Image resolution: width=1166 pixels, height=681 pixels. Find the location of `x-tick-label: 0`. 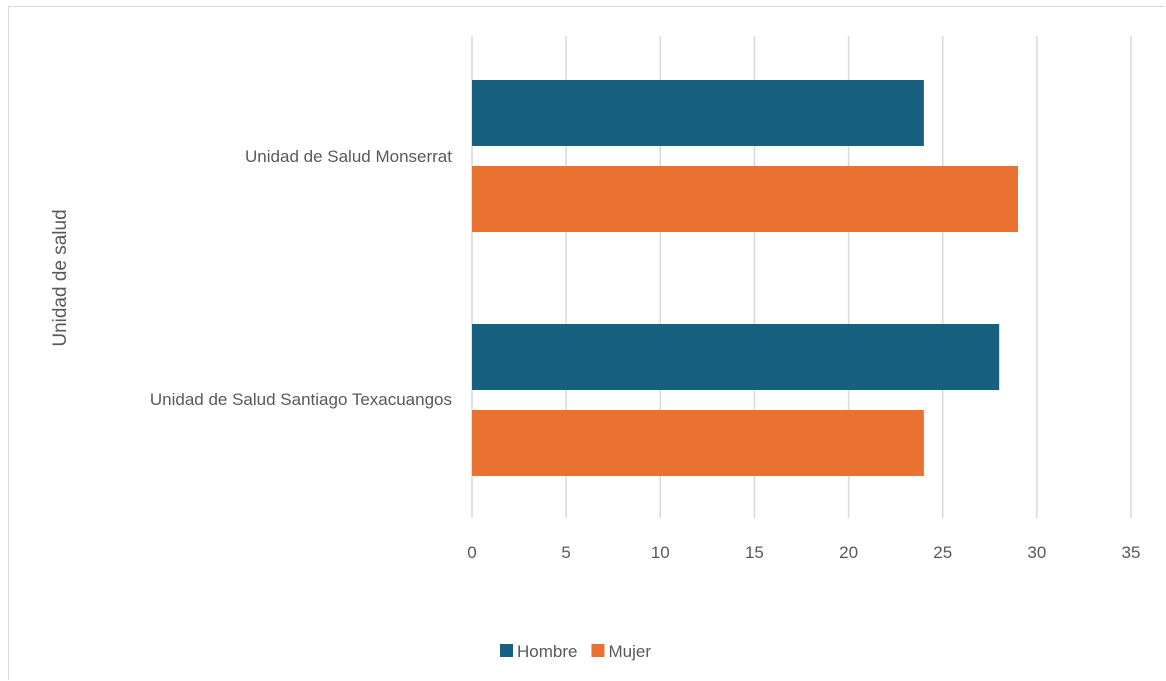

x-tick-label: 0 is located at coordinates (471, 552).